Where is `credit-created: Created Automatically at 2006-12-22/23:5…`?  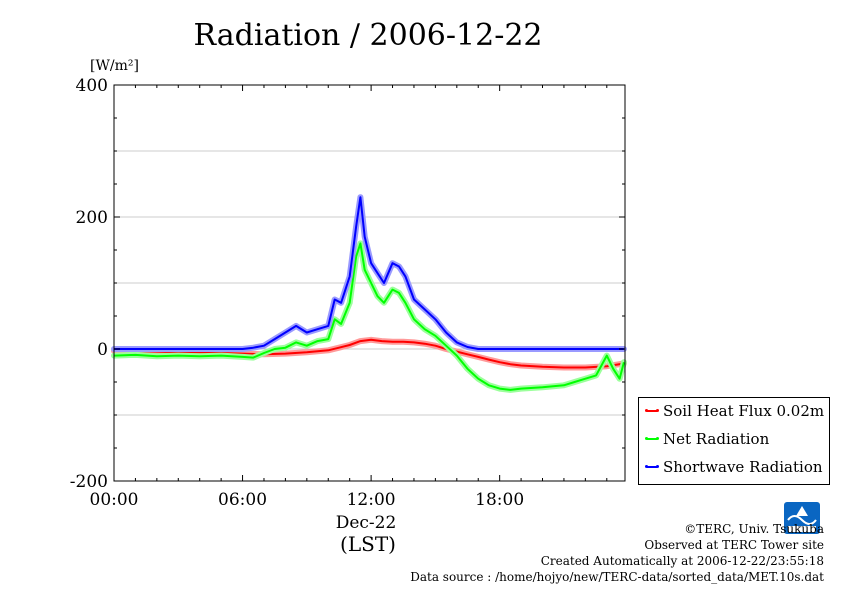 credit-created: Created Automatically at 2006-12-22/23:5… is located at coordinates (682, 561).